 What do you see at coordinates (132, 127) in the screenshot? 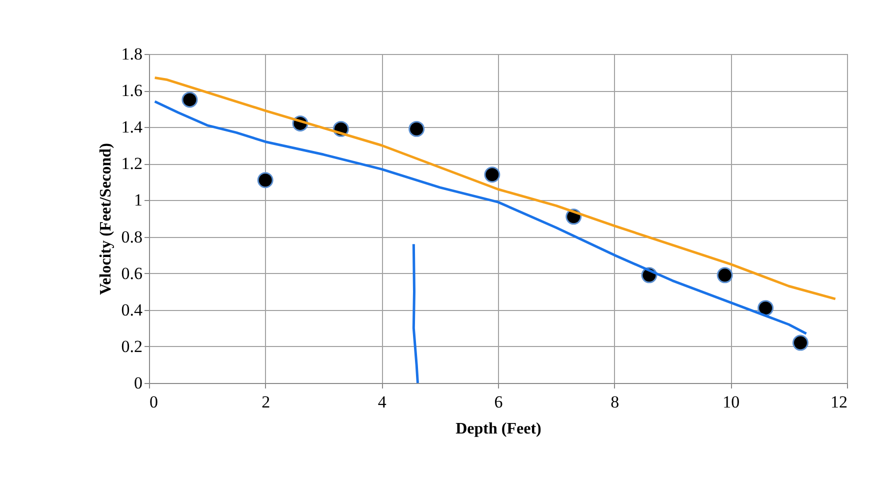
I see `y-tick-label: 1.4` at bounding box center [132, 127].